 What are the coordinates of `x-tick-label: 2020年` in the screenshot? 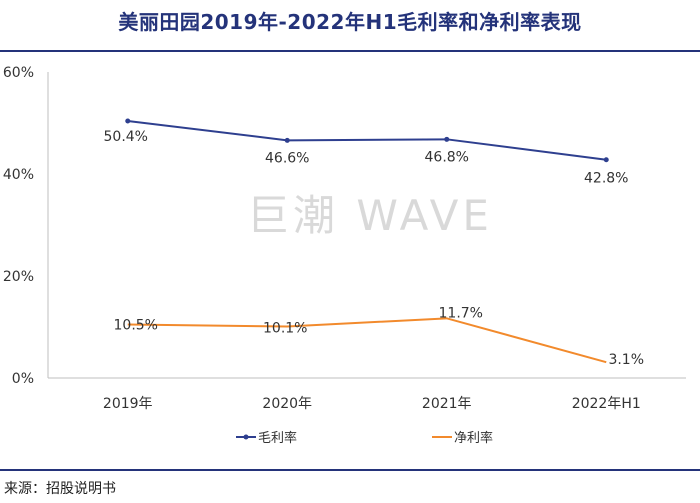 It's located at (287, 404).